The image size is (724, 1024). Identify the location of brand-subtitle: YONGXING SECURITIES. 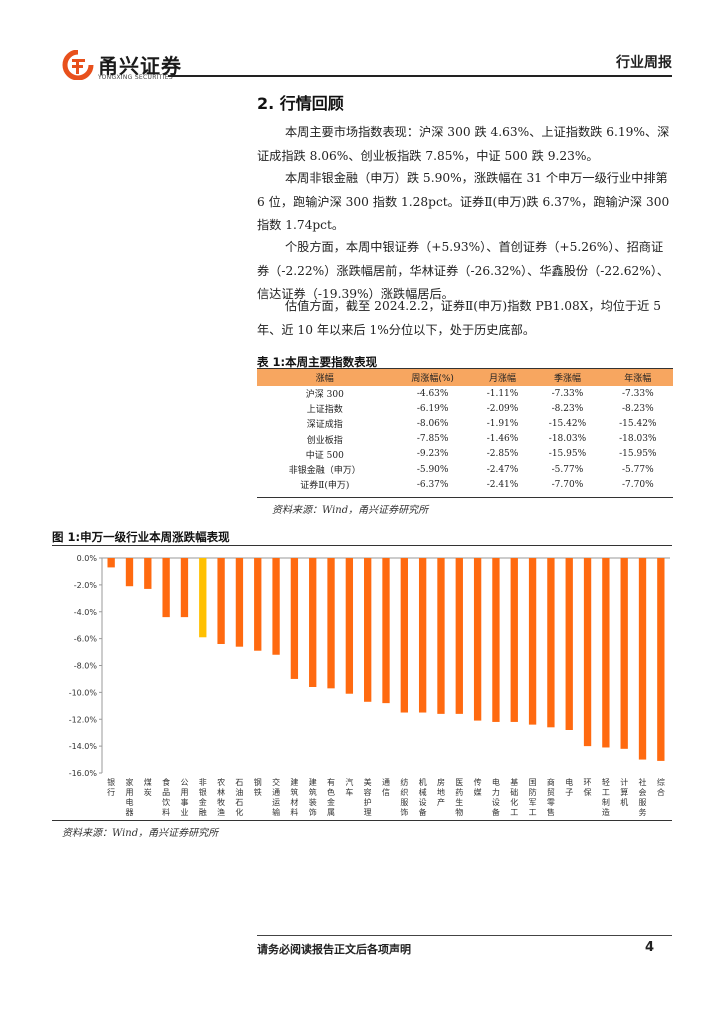
(135, 77).